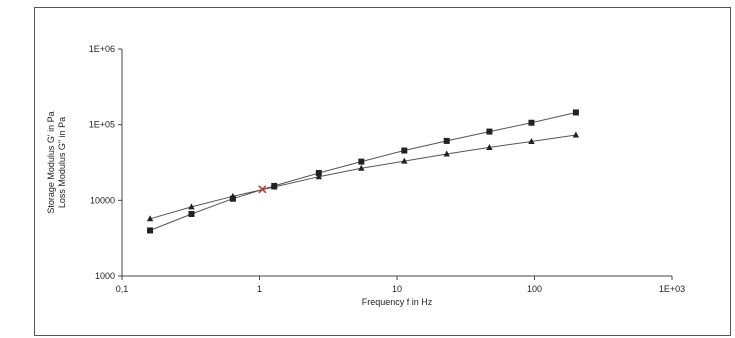  I want to click on crossover-marker, so click(262, 189).